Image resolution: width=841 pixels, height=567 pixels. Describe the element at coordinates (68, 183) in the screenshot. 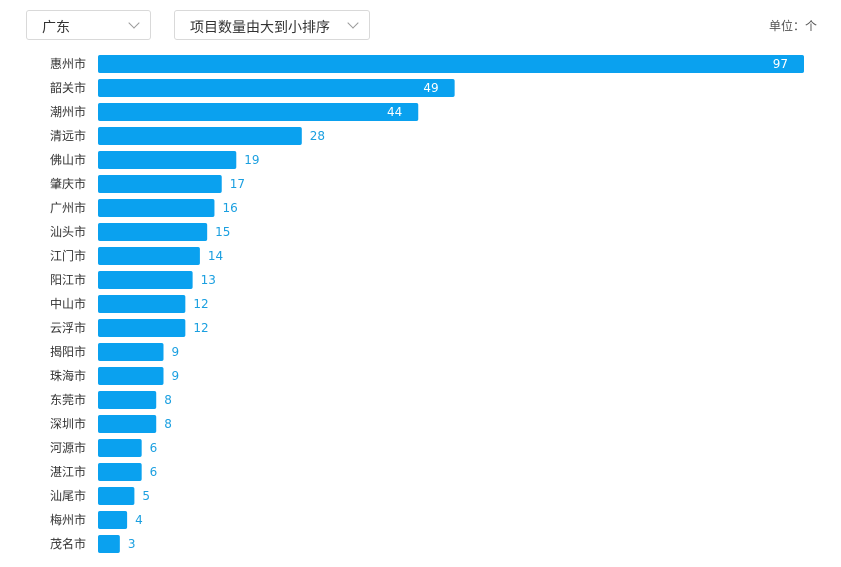

I see `category-label: 肇庆市` at that location.